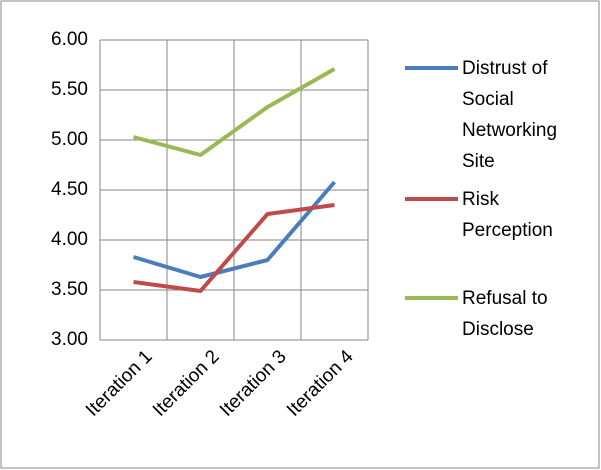 This screenshot has width=601, height=470. Describe the element at coordinates (69, 289) in the screenshot. I see `y-tick-label: 3.50` at that location.